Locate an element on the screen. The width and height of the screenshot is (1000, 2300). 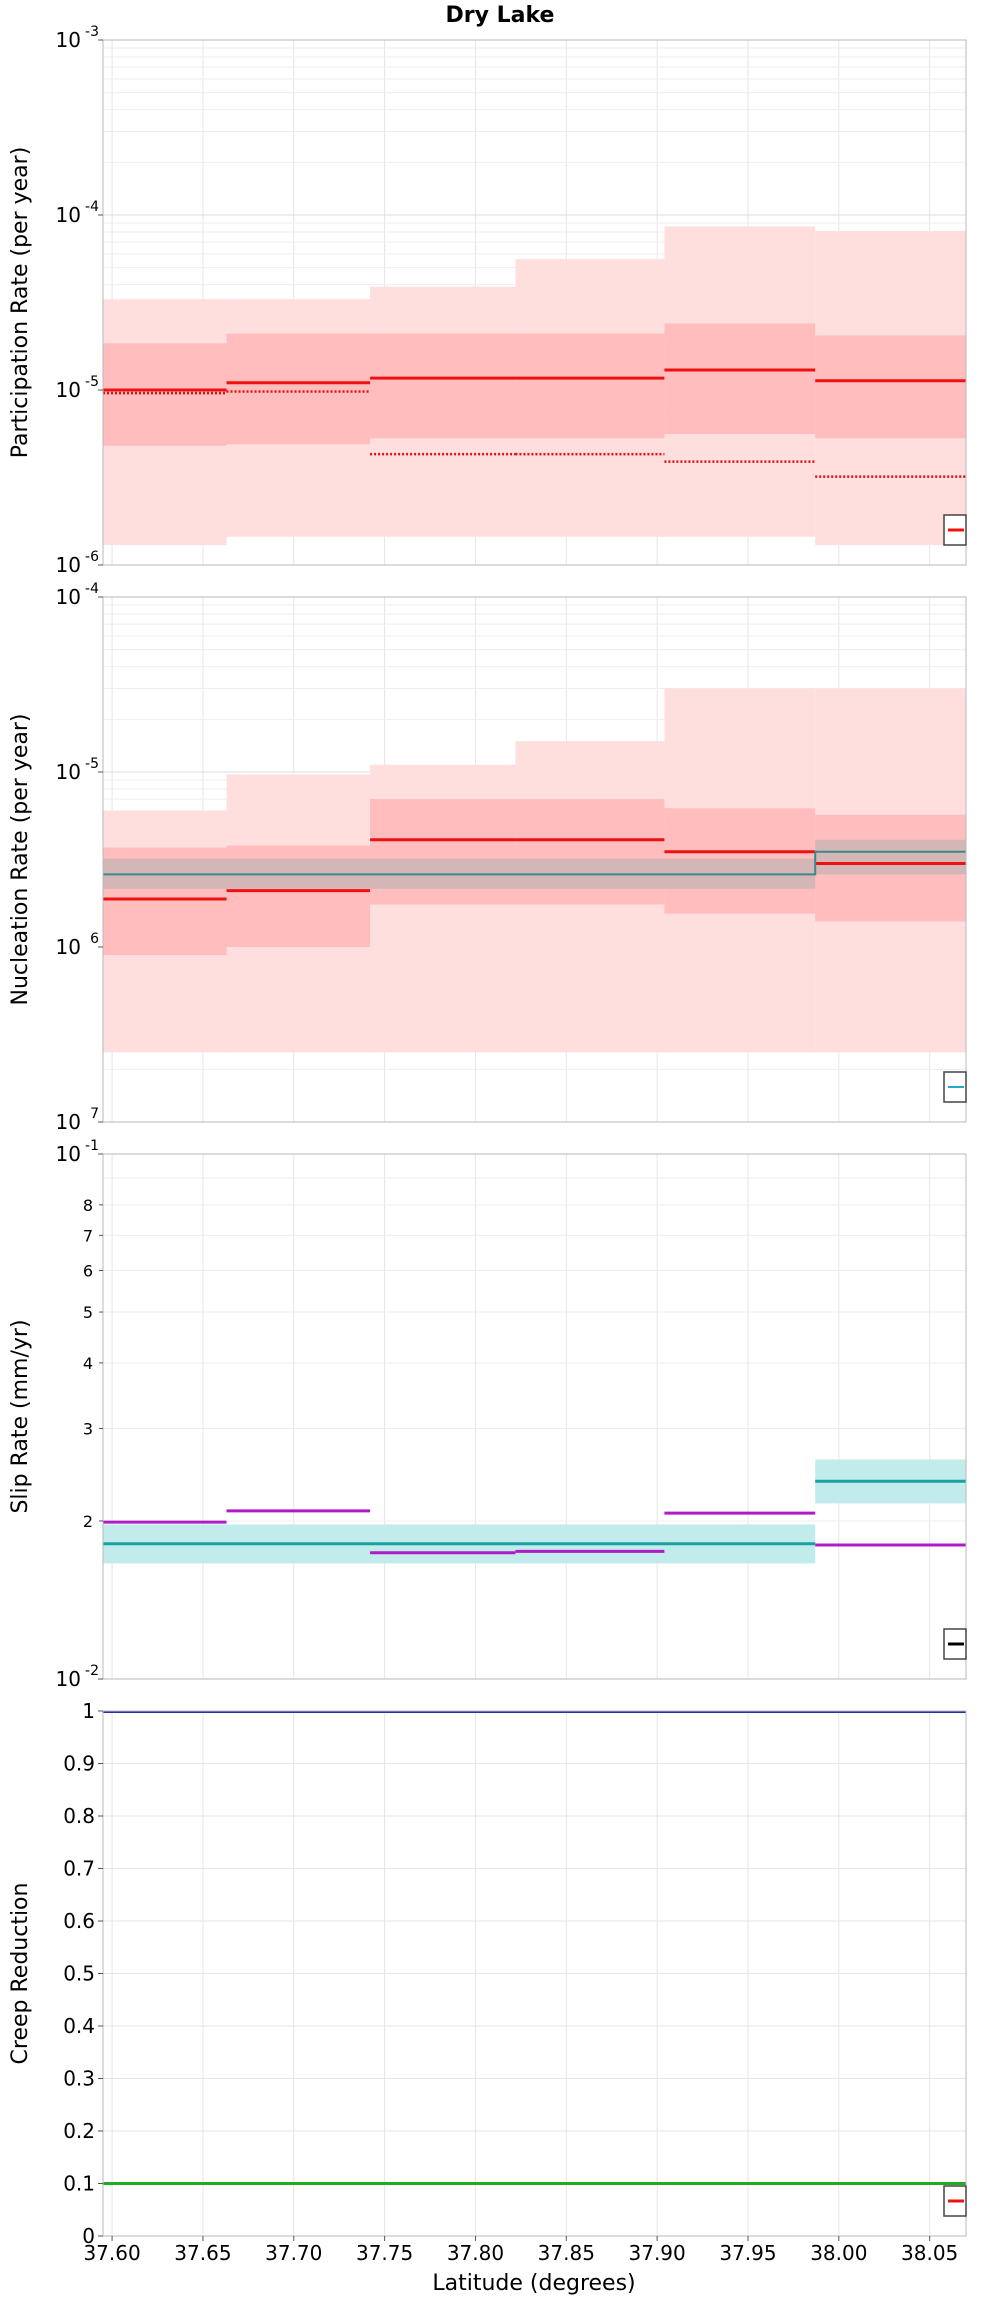
y-tick-exponent: 6 is located at coordinates (94, 939).